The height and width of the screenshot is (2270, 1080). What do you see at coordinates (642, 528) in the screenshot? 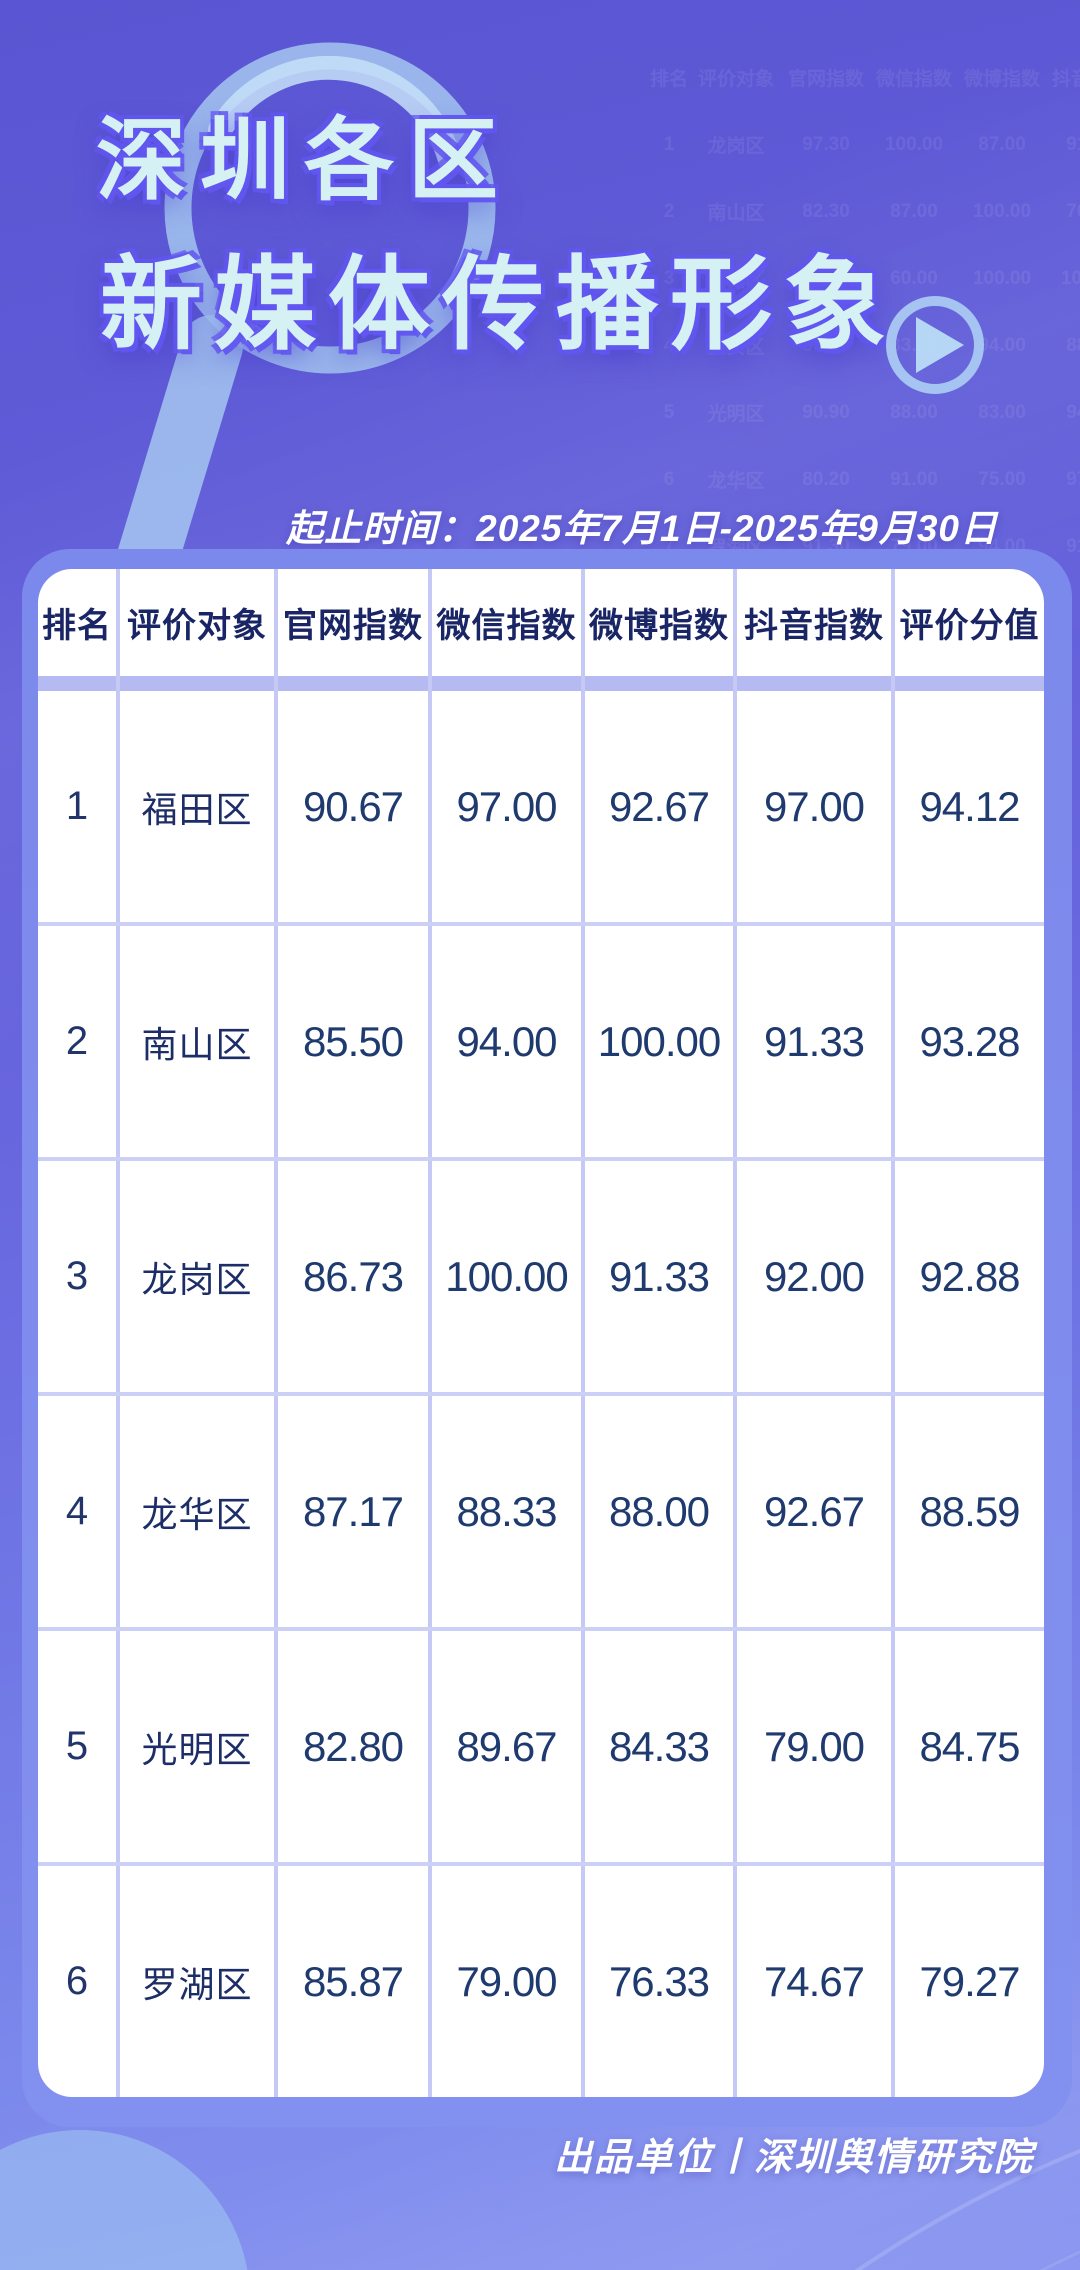
I see `date-range-subtitle: 起止时间：2025年7月1日-2025年9月30日` at bounding box center [642, 528].